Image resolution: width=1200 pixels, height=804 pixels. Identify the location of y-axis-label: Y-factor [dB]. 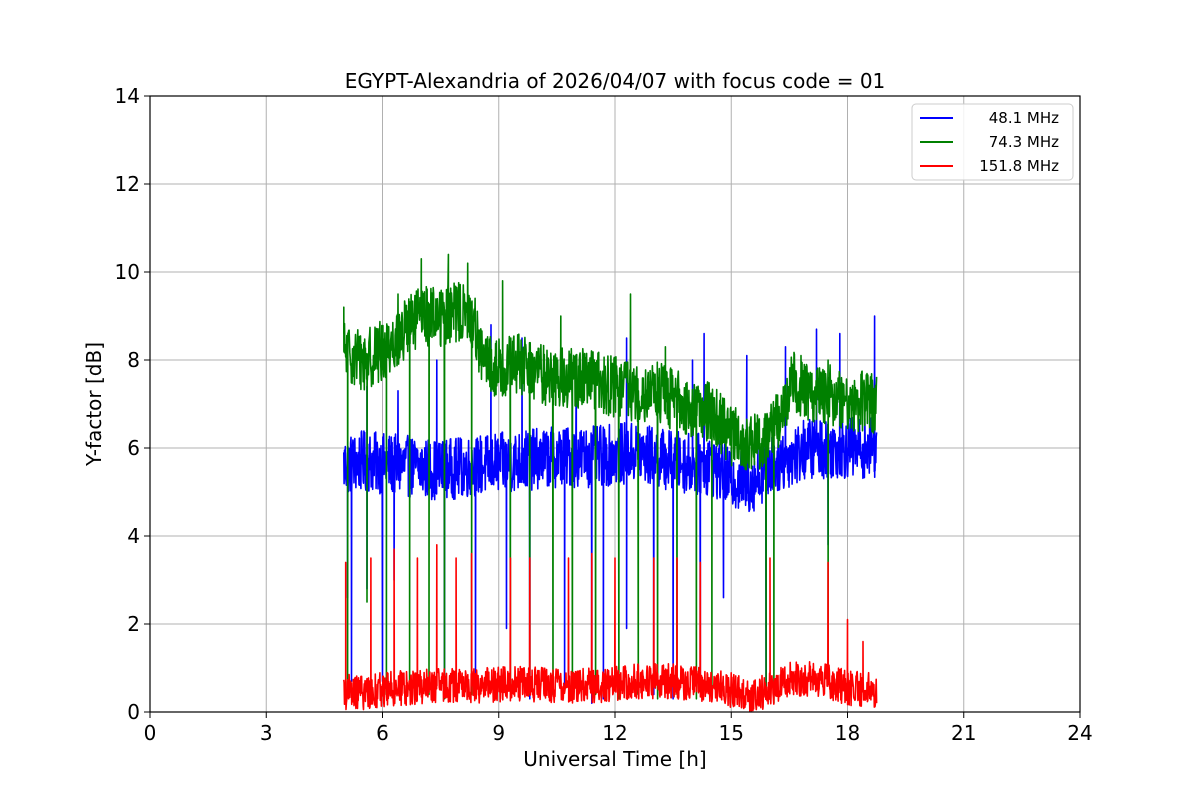
(94, 404).